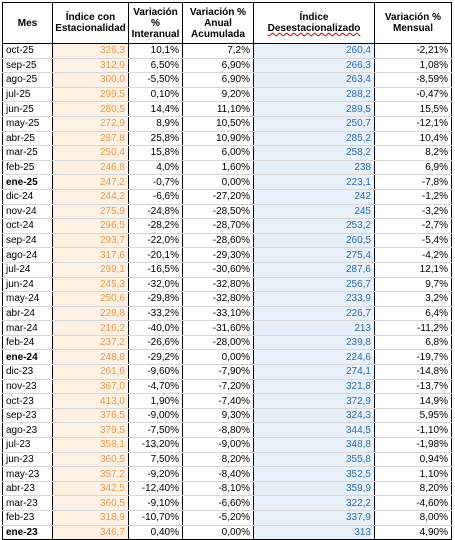 This screenshot has width=455, height=540. What do you see at coordinates (90, 23) in the screenshot?
I see `header-indice-estacionalidad: Índice con Estacionalidad` at bounding box center [90, 23].